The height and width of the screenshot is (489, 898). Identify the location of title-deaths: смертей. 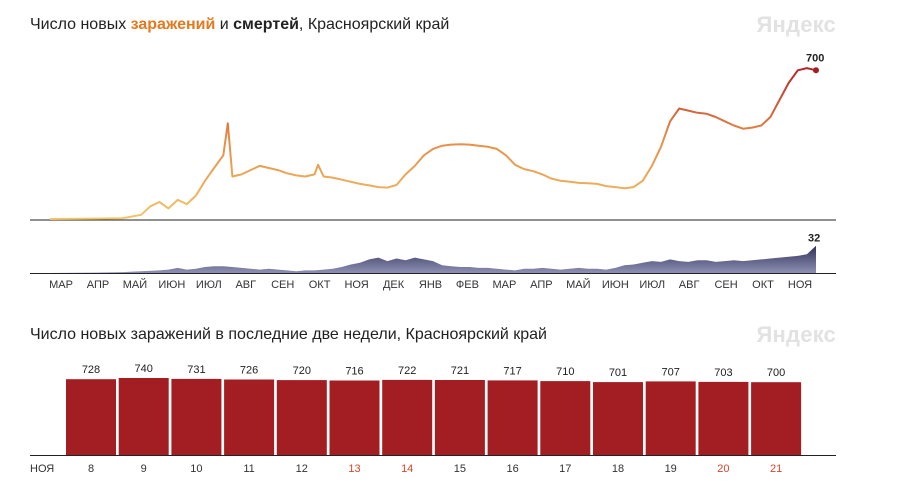
(266, 24).